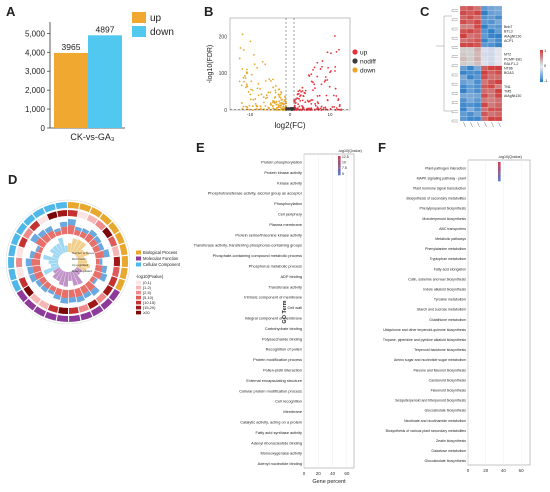 This screenshot has height=492, width=550. Describe the element at coordinates (330, 114) in the screenshot. I see `b-xtick-label: 10` at that location.